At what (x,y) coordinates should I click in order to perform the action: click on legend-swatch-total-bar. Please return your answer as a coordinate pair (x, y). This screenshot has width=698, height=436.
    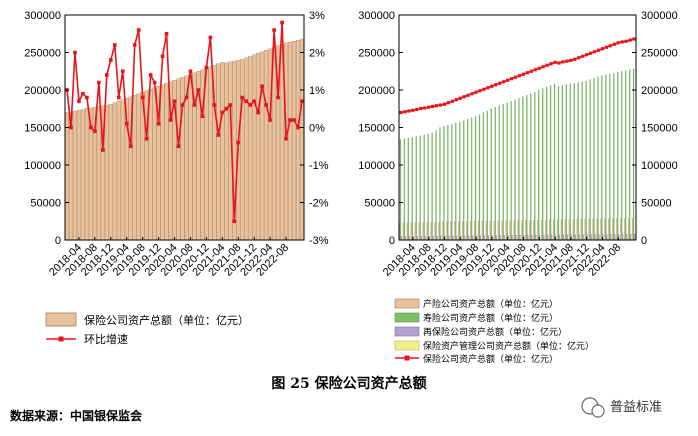
    Looking at the image, I should click on (61, 319).